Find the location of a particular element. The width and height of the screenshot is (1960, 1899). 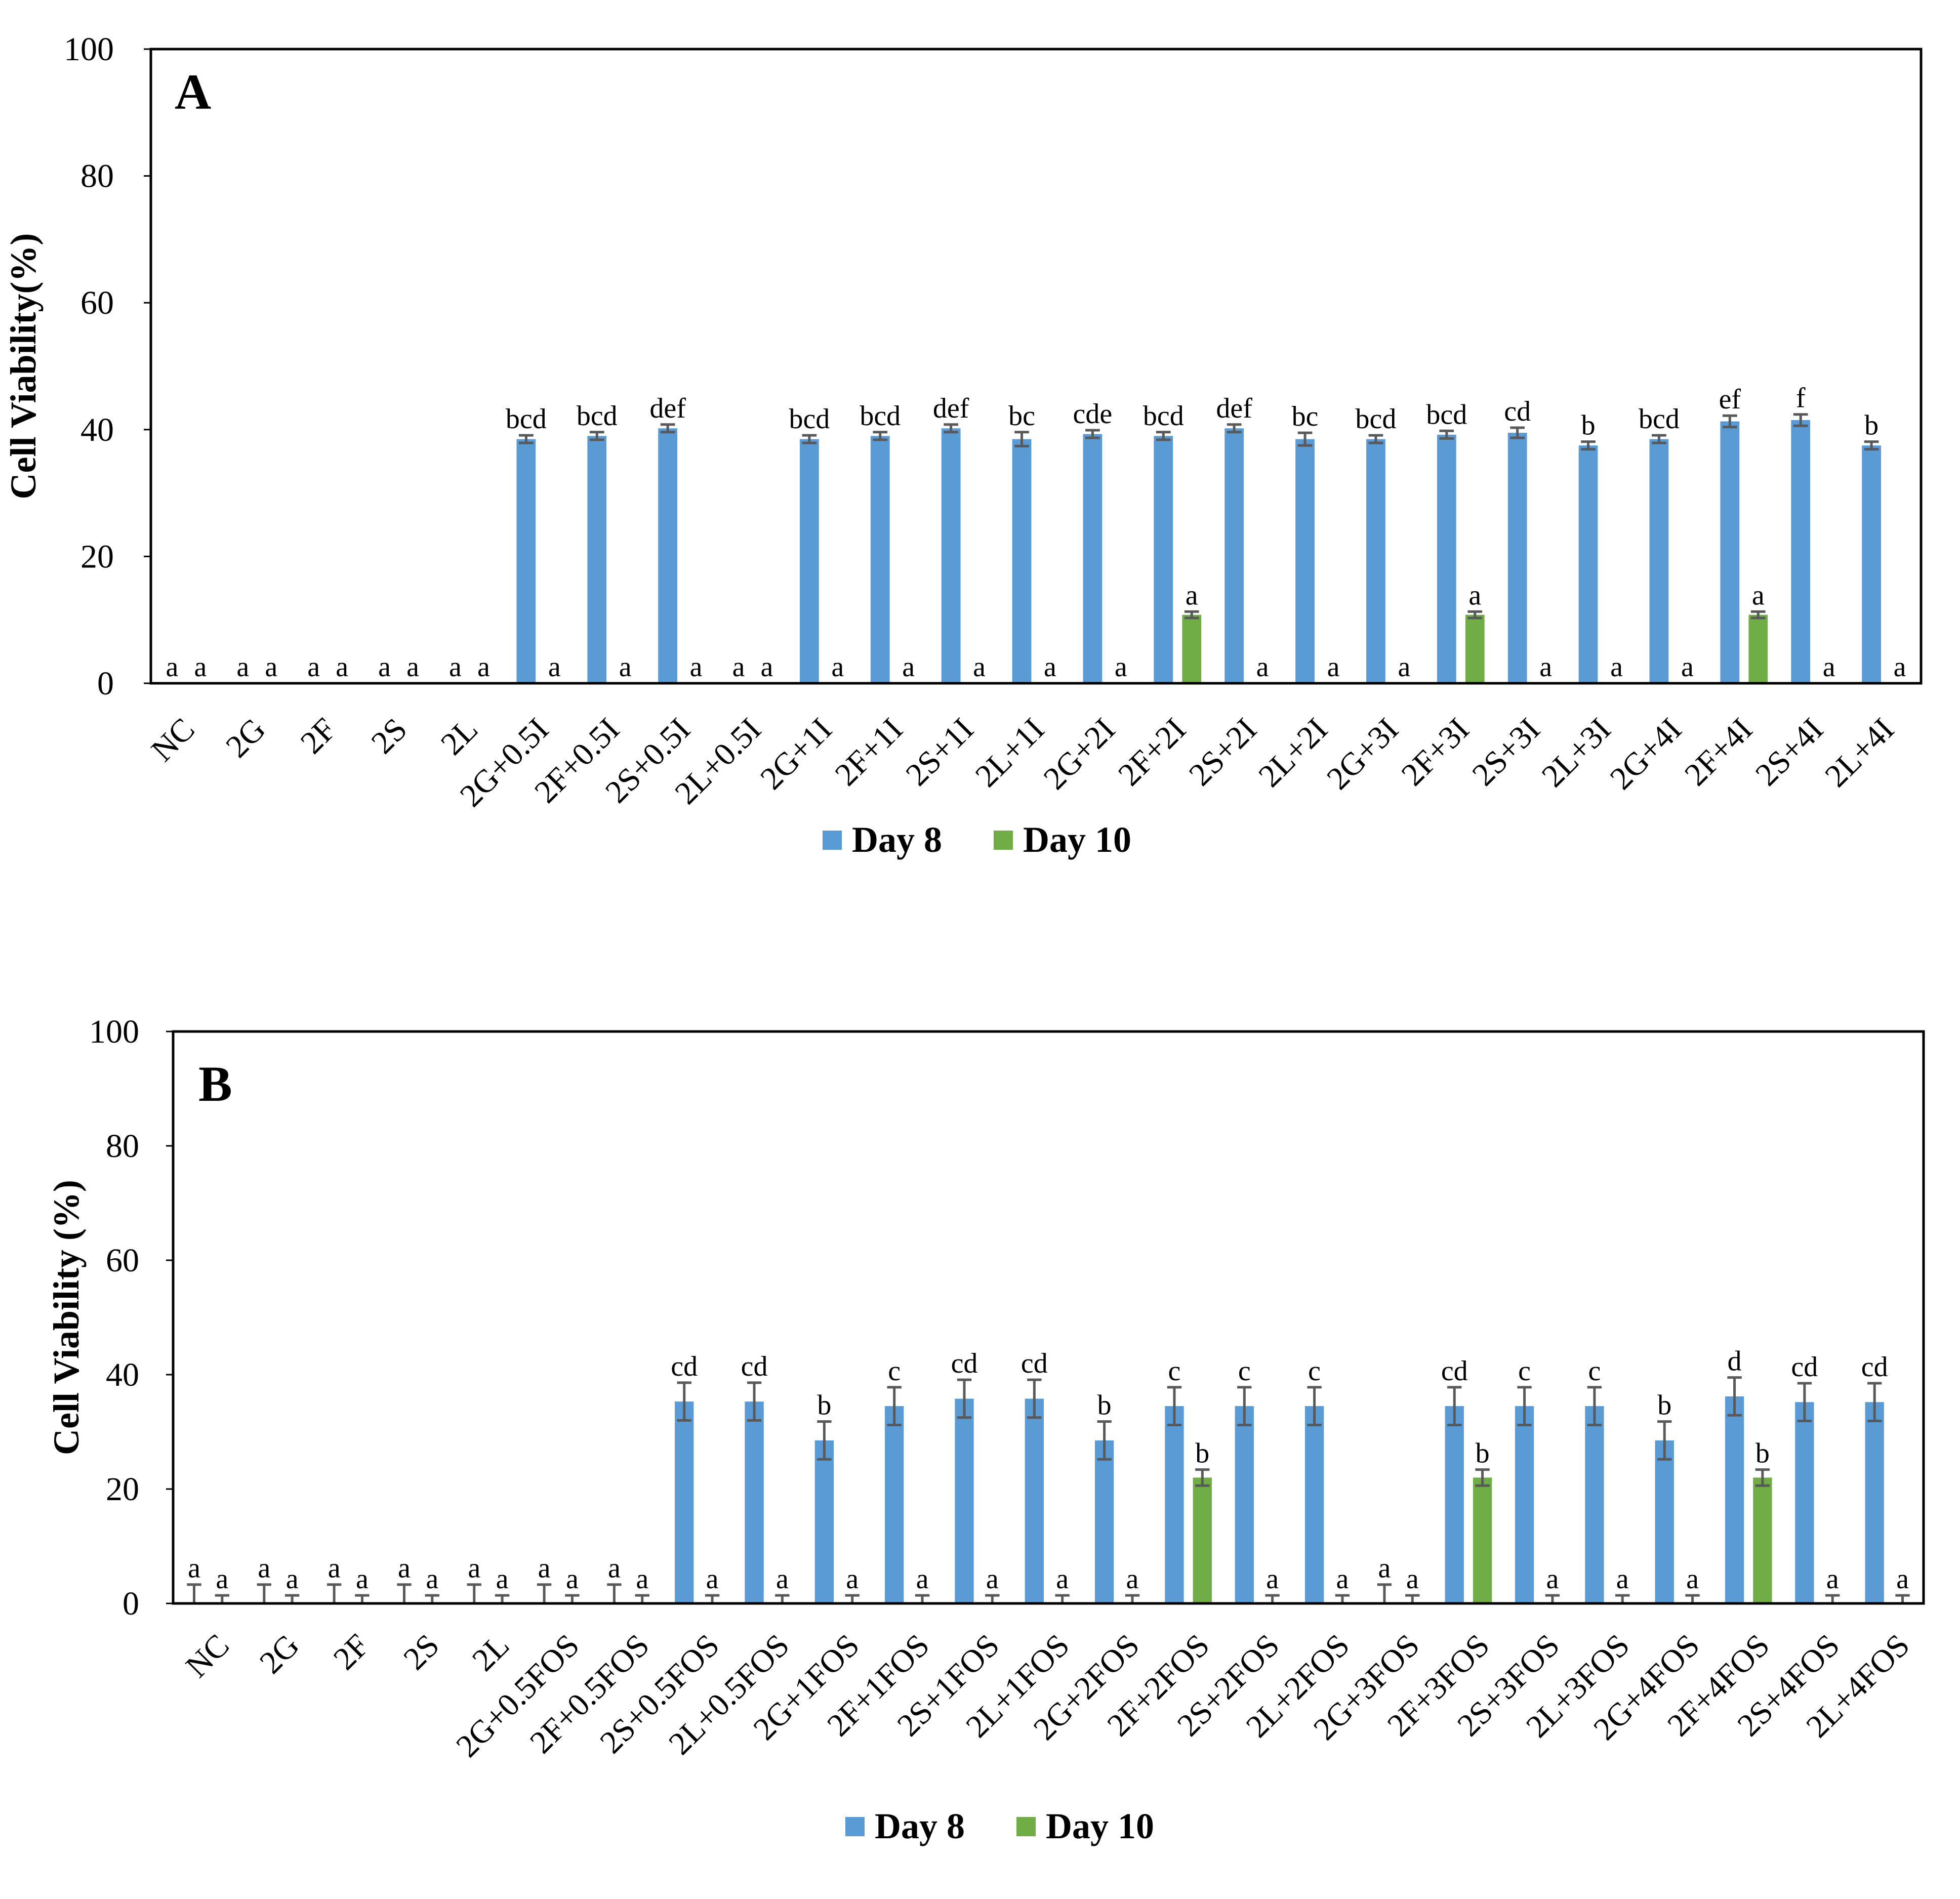

category-label: 2L+3I is located at coordinates (1576, 752).